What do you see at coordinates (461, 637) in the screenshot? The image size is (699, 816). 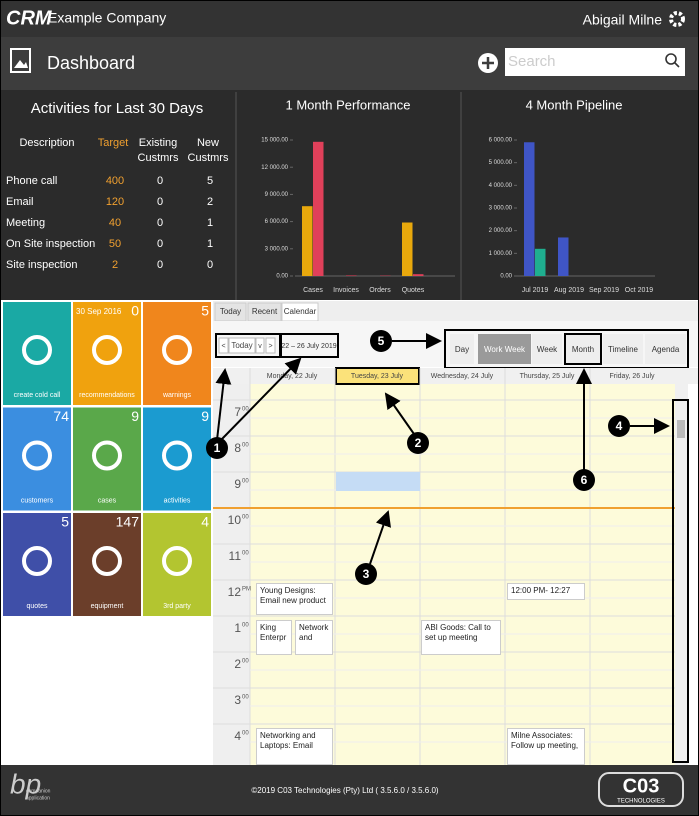 I see `event: ABI Goods: Call to set up meeting` at bounding box center [461, 637].